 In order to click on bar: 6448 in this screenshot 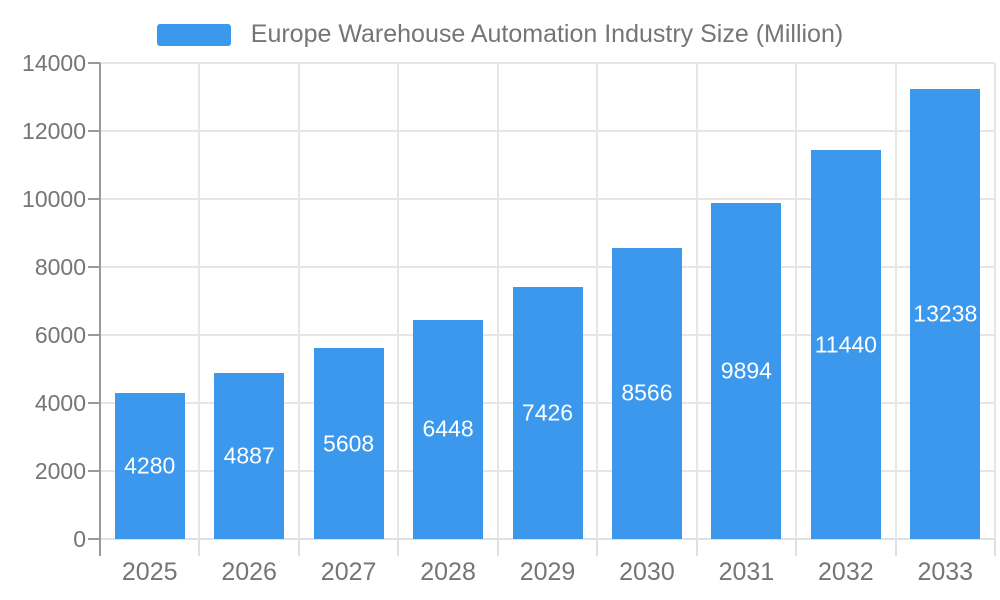, I will do `click(448, 429)`.